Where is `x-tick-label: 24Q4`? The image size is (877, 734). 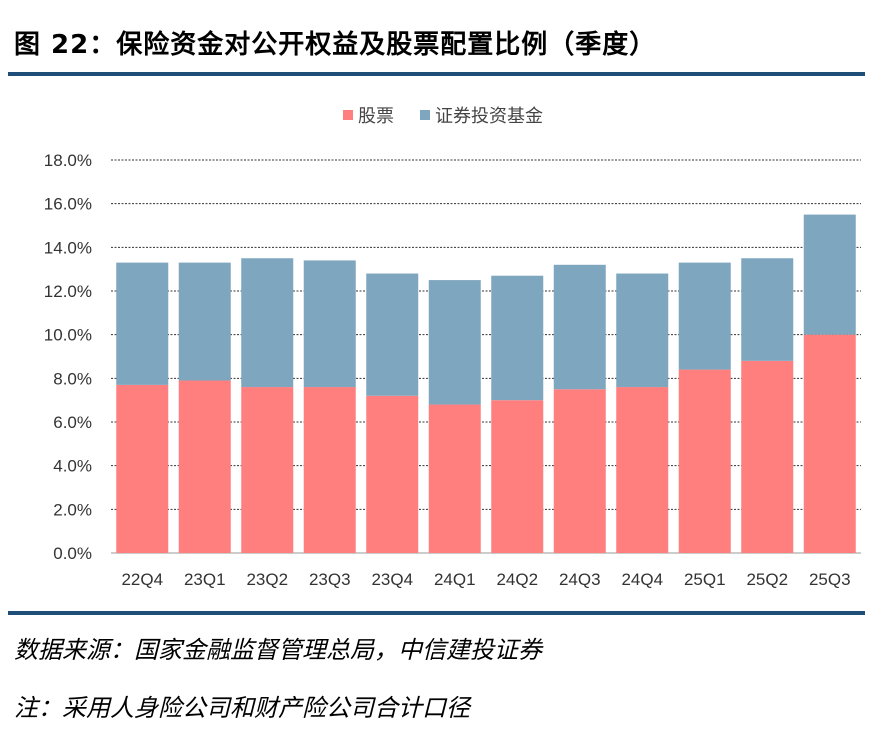 x-tick-label: 24Q4 is located at coordinates (642, 579).